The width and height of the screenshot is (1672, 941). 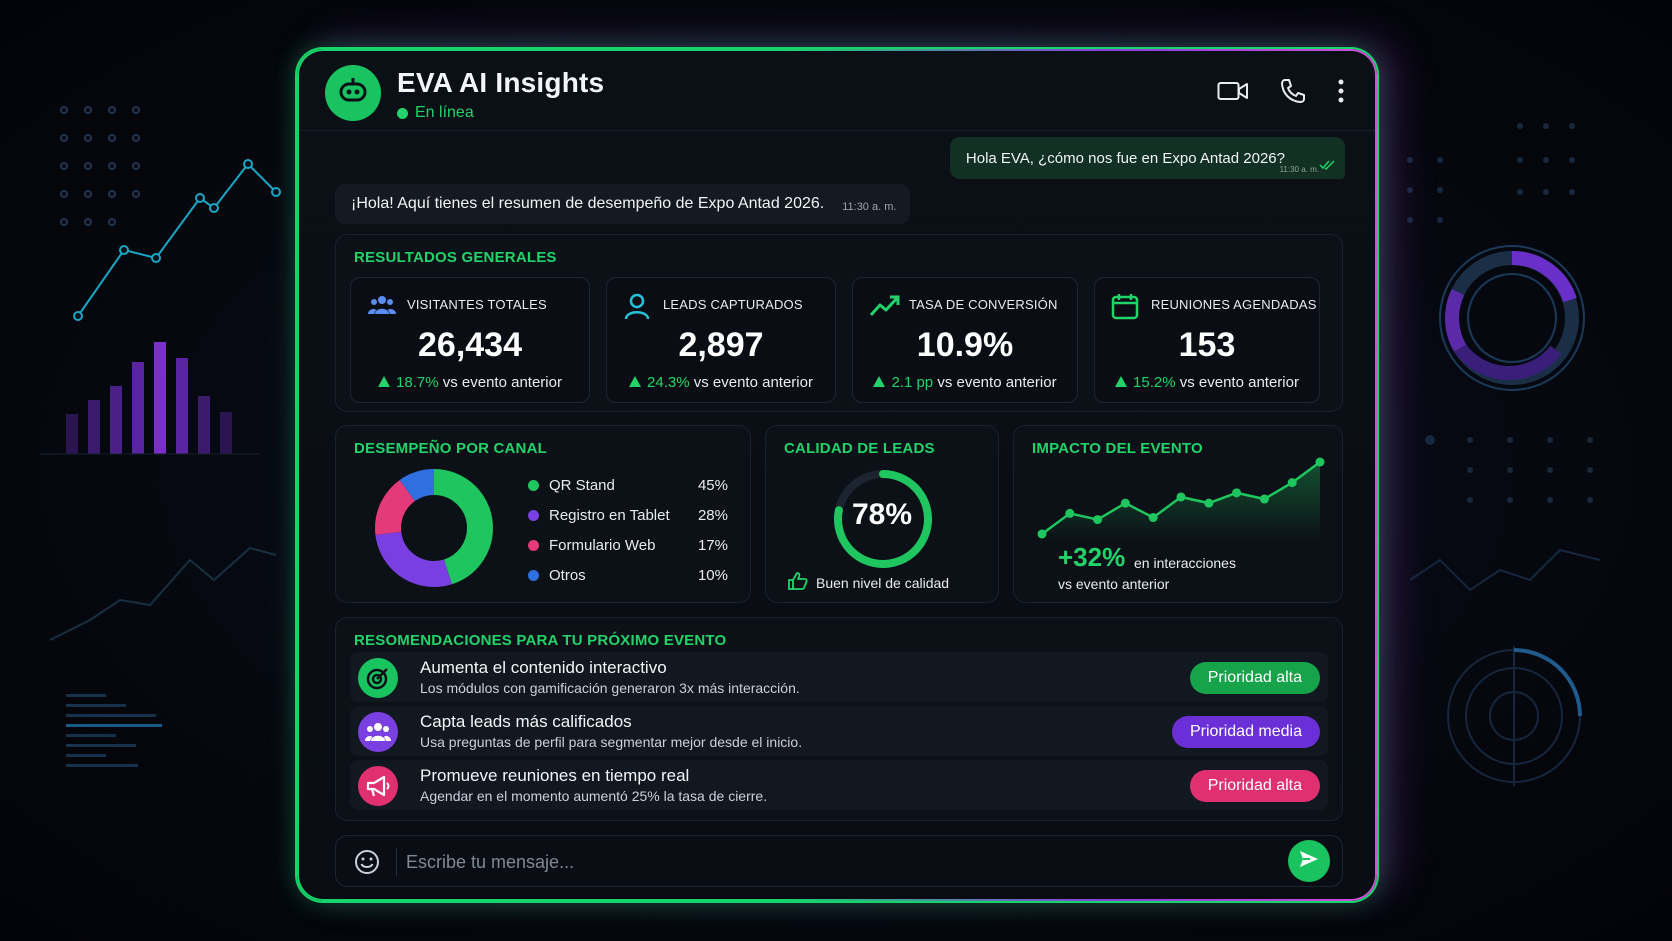 I want to click on target-icon, so click(x=378, y=678).